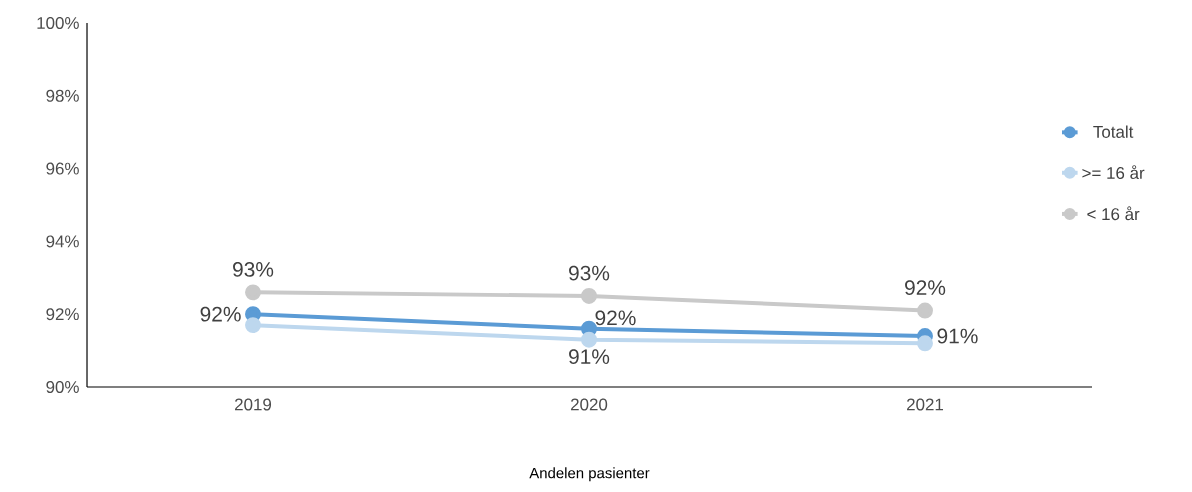 The height and width of the screenshot is (492, 1192). What do you see at coordinates (1113, 213) in the screenshot?
I see `legend-label: < 16 år` at bounding box center [1113, 213].